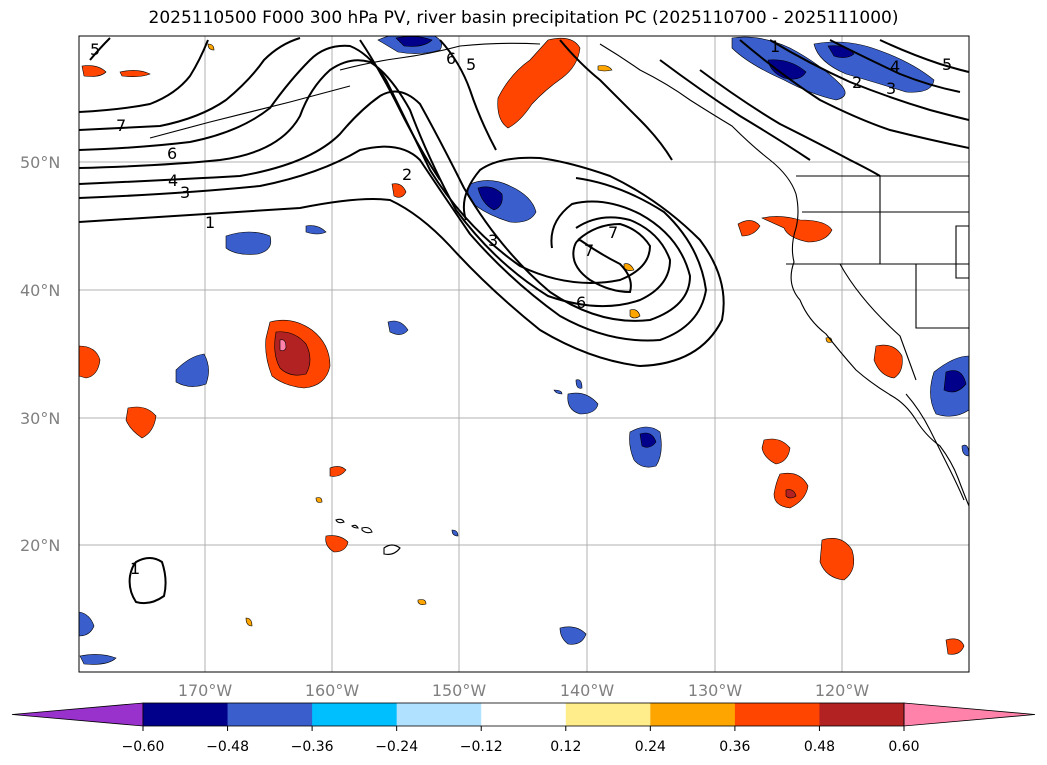 The image size is (1047, 765). Describe the element at coordinates (837, 559) in the screenshot. I see `precip-blob-southeast` at that location.